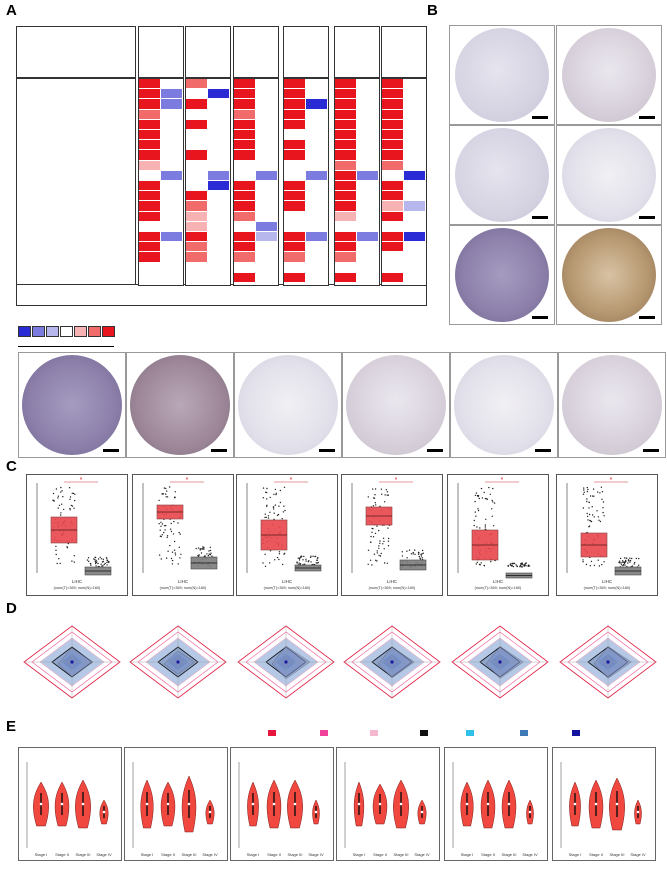 The height and width of the screenshot is (873, 667). What do you see at coordinates (147, 854) in the screenshot?
I see `stage-label: Stage I` at bounding box center [147, 854].